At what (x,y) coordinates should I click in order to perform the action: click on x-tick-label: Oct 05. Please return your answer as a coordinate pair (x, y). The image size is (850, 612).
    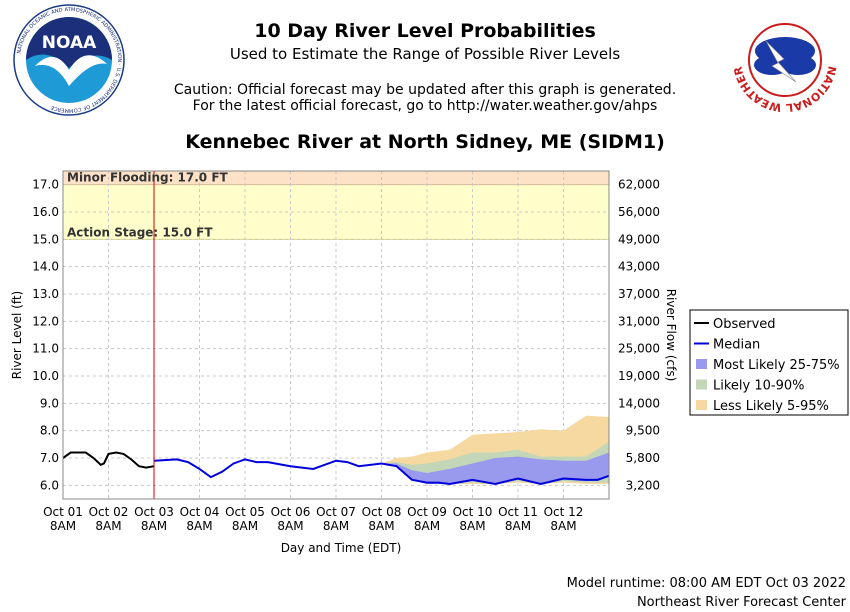
    Looking at the image, I should click on (245, 512).